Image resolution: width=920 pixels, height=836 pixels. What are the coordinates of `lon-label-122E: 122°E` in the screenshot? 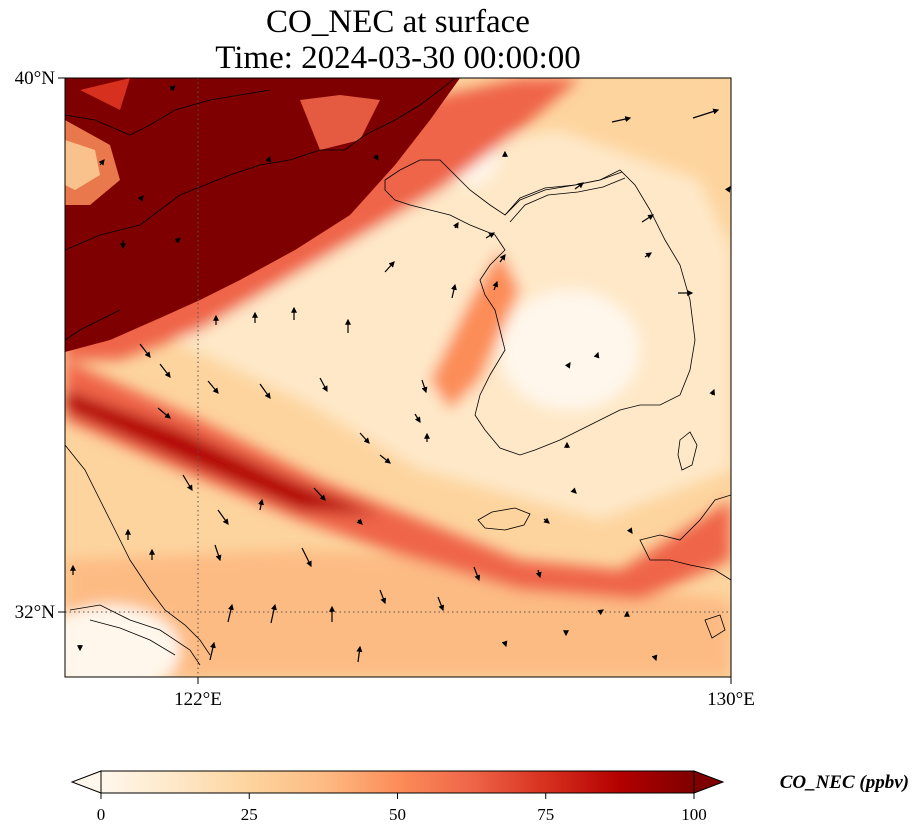 It's located at (198, 699).